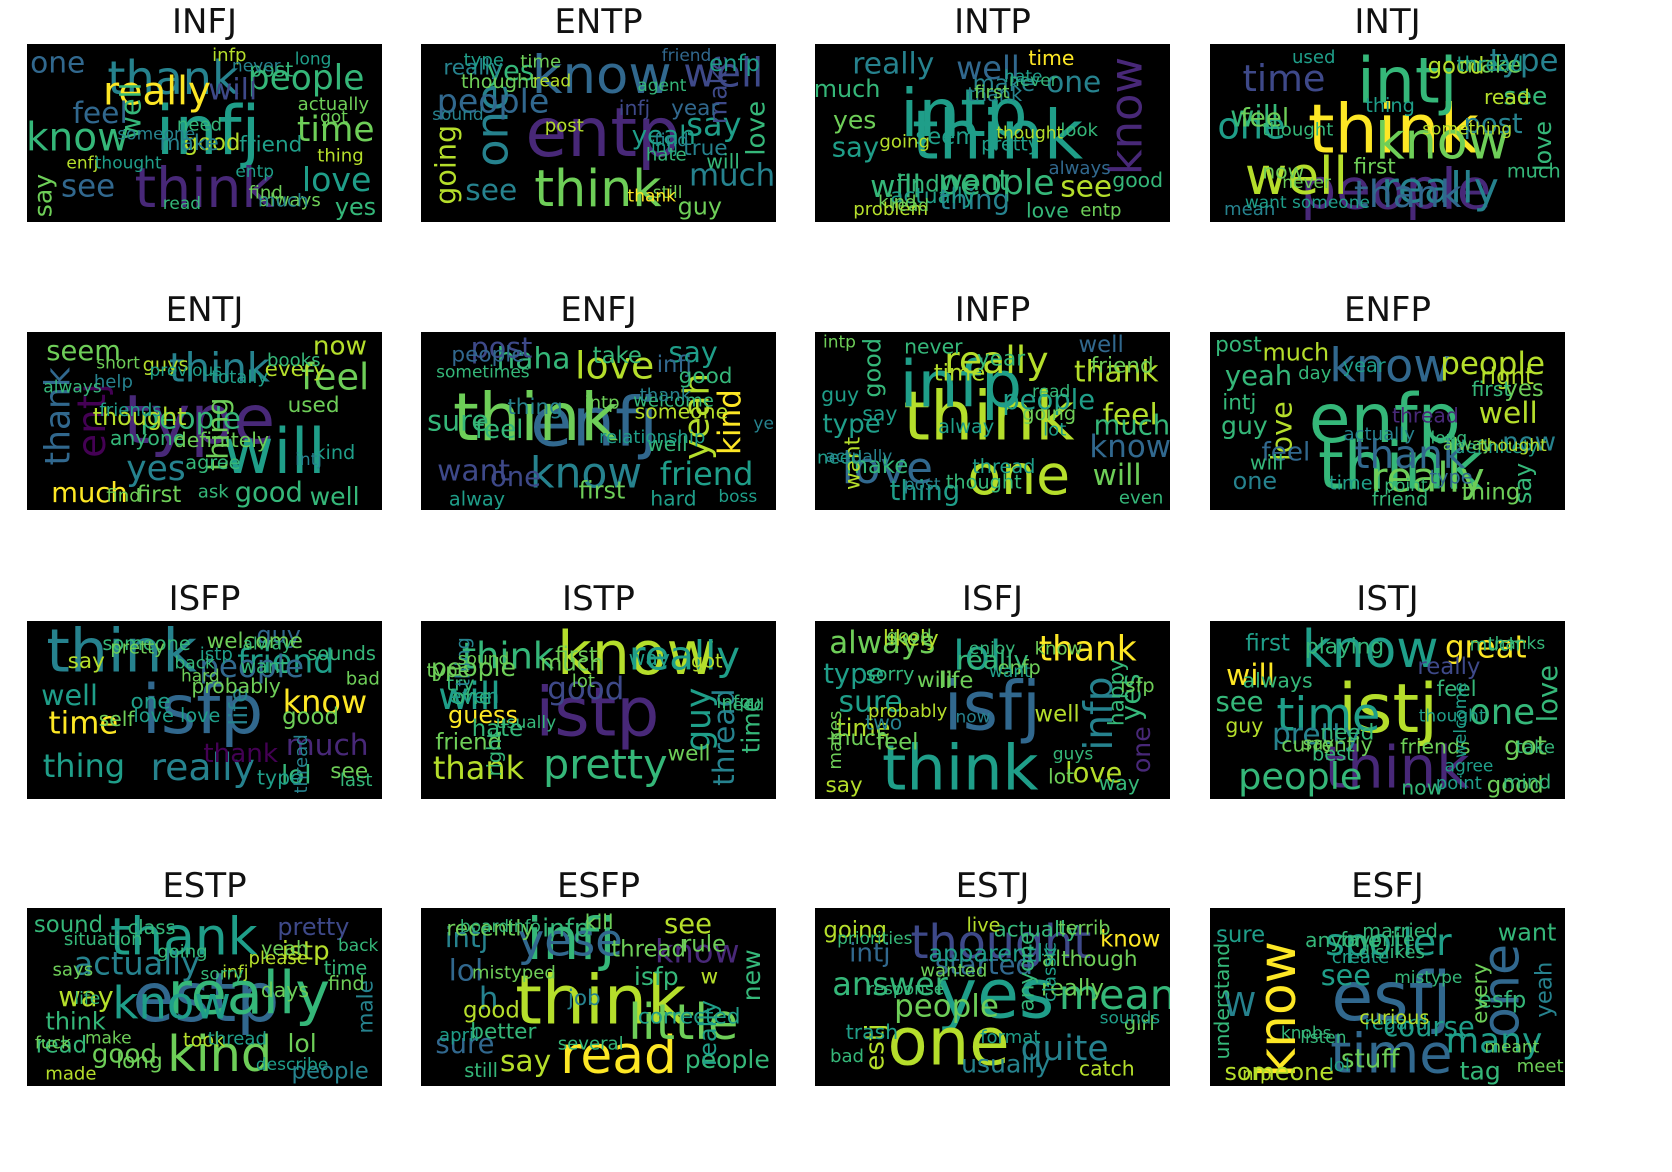 The image size is (1672, 1172). What do you see at coordinates (602, 403) in the screenshot?
I see `cloud-word: intp` at bounding box center [602, 403].